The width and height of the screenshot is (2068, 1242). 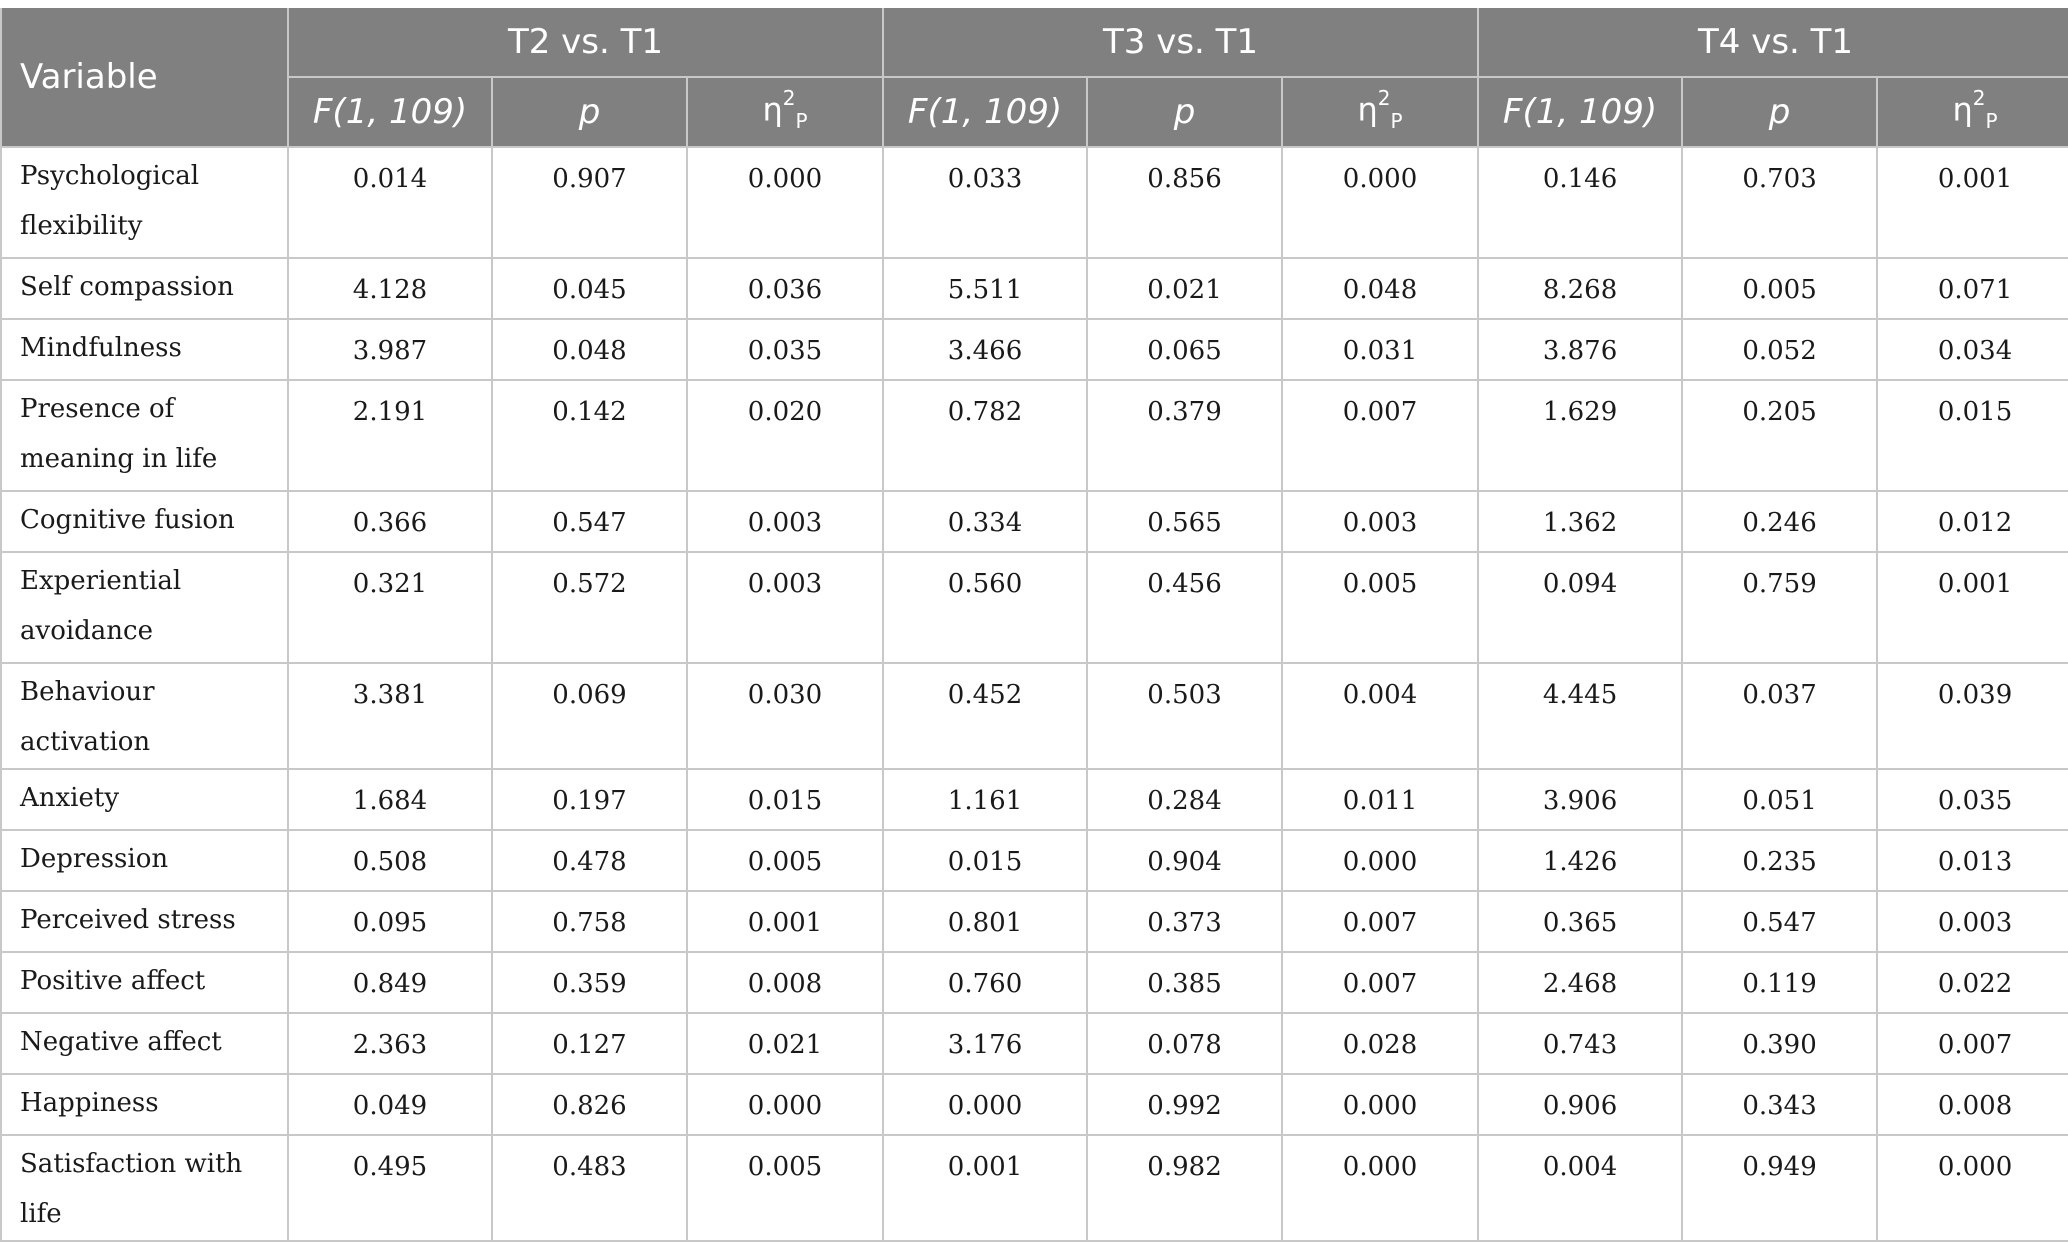 What do you see at coordinates (1185, 860) in the screenshot?
I see `p-value-cell: 0.904` at bounding box center [1185, 860].